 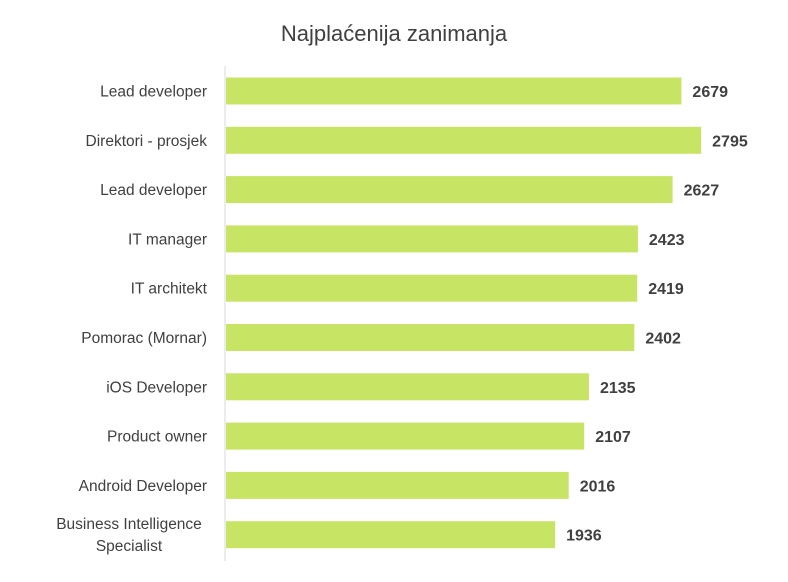 I want to click on category-label-8: Android Developer, so click(x=143, y=486).